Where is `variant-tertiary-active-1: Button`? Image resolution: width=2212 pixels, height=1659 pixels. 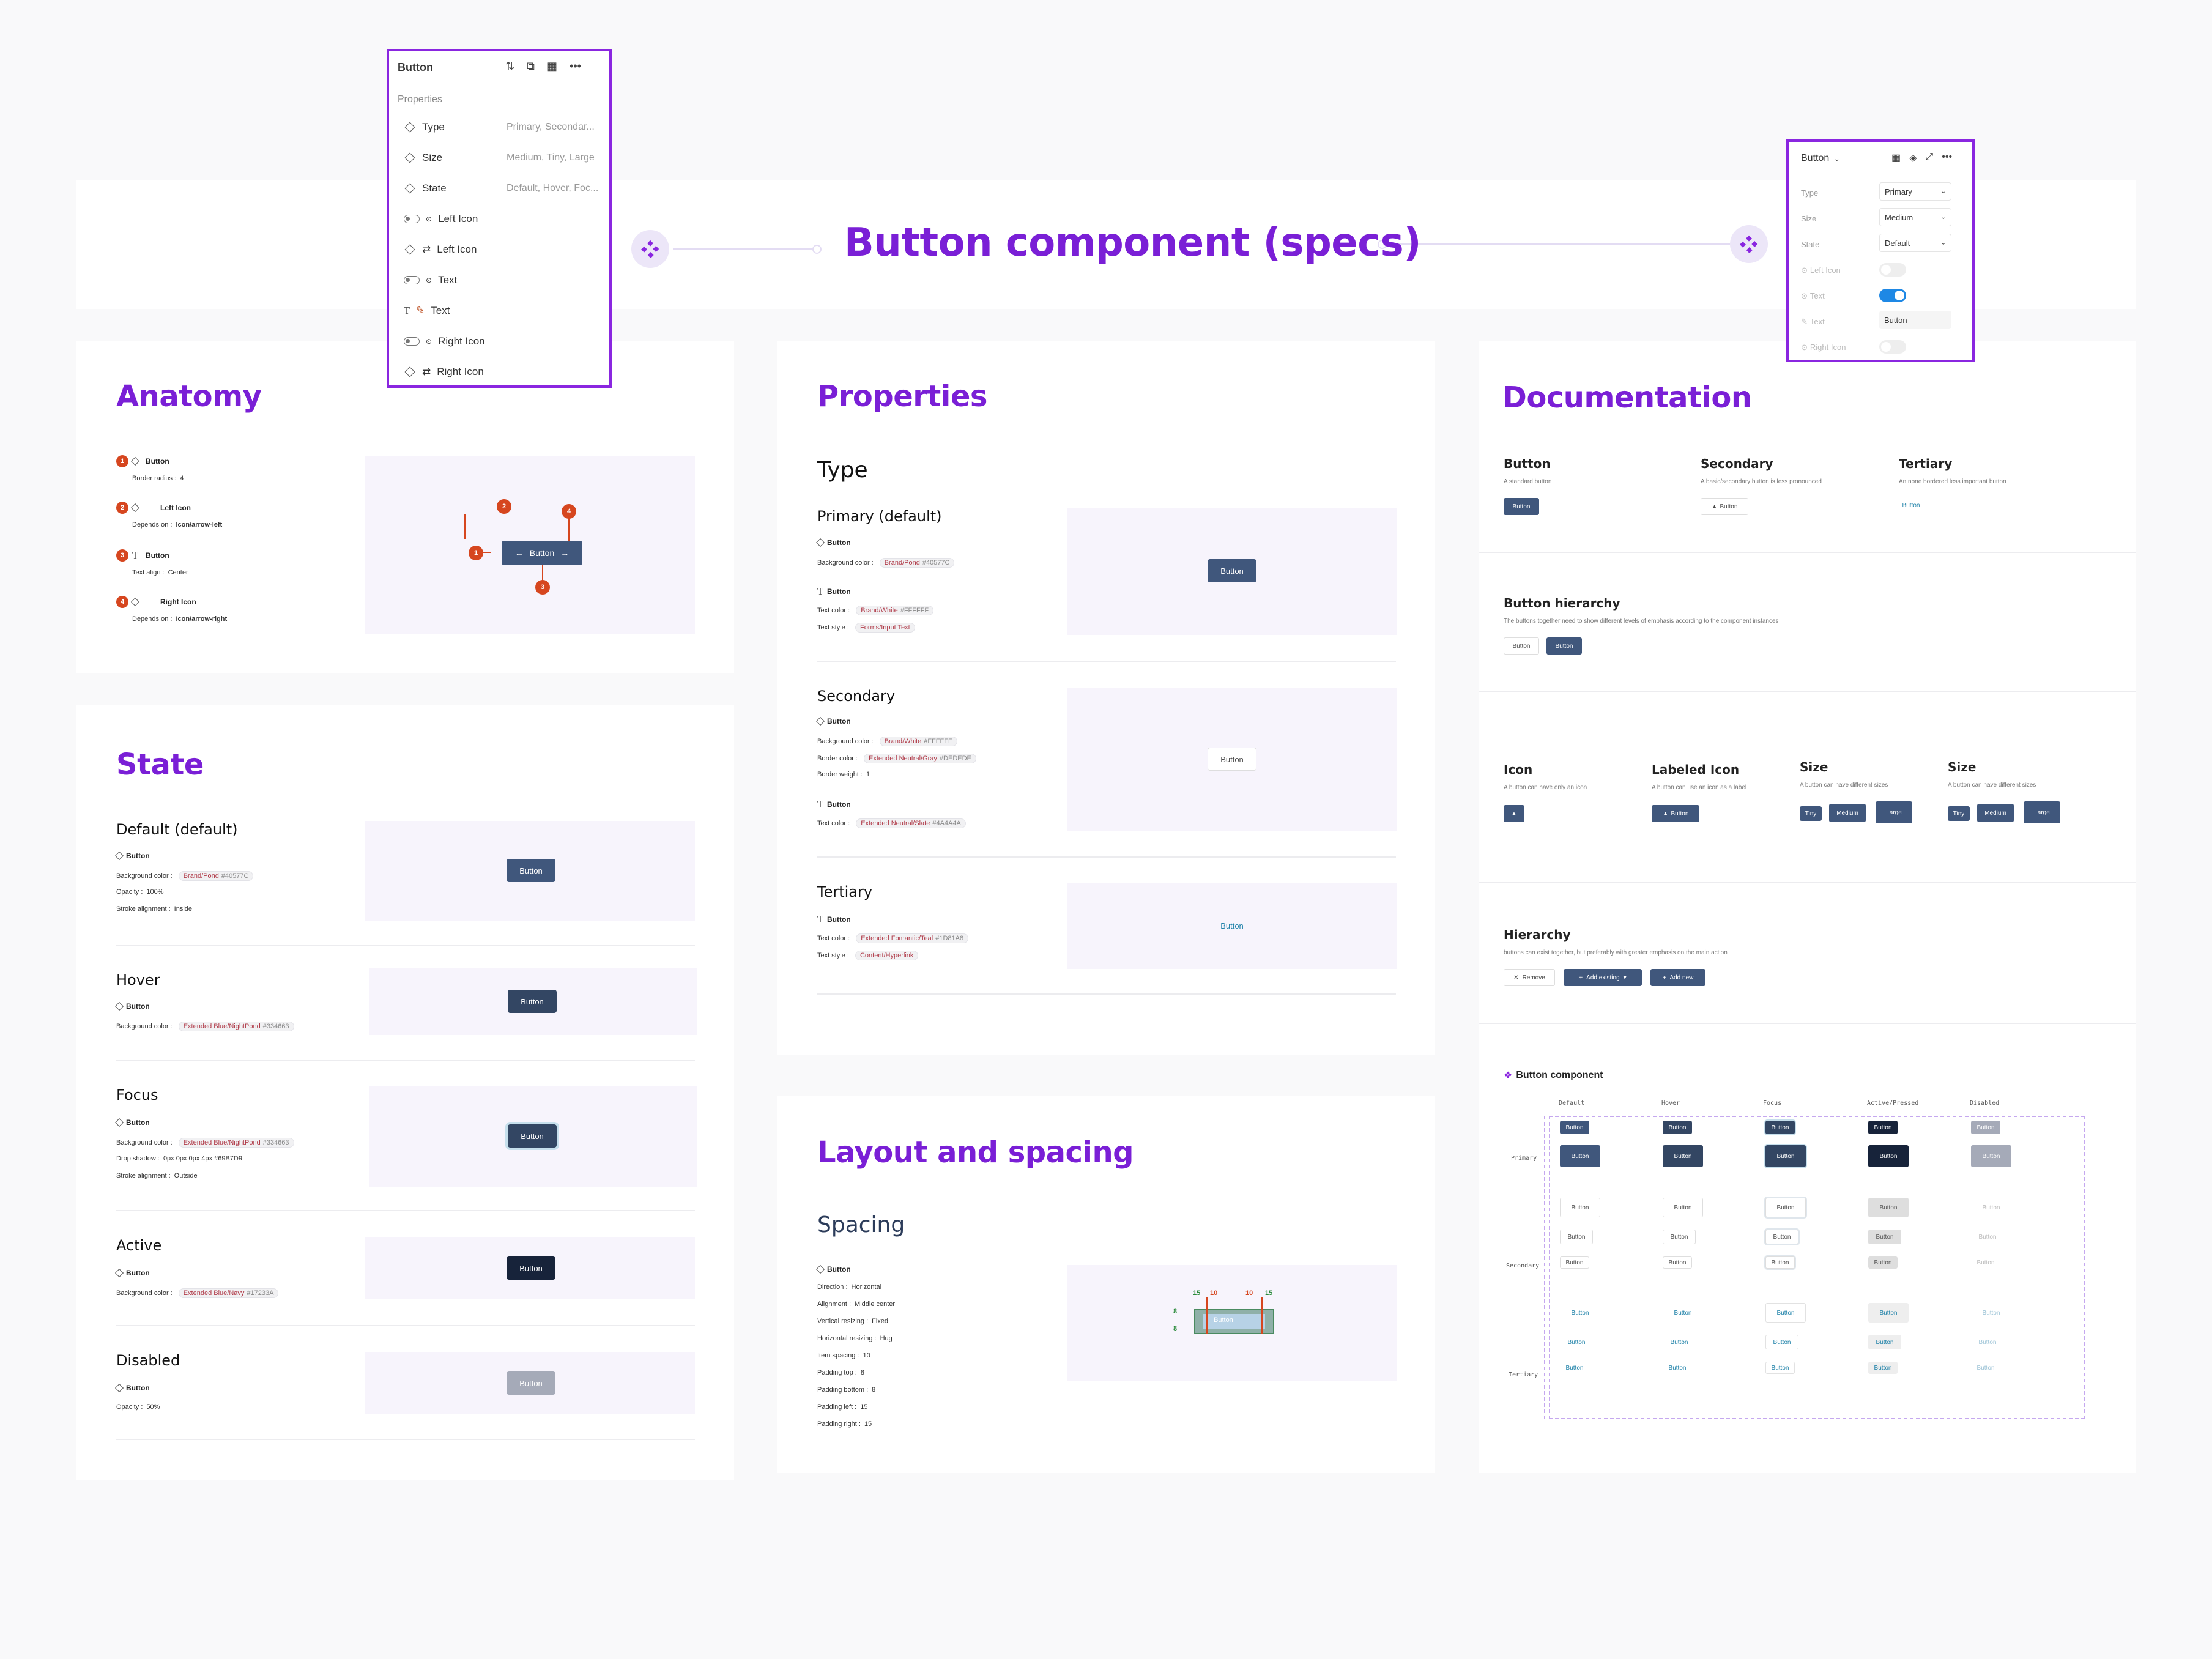
variant-tertiary-active-1: Button is located at coordinates (1888, 1313).